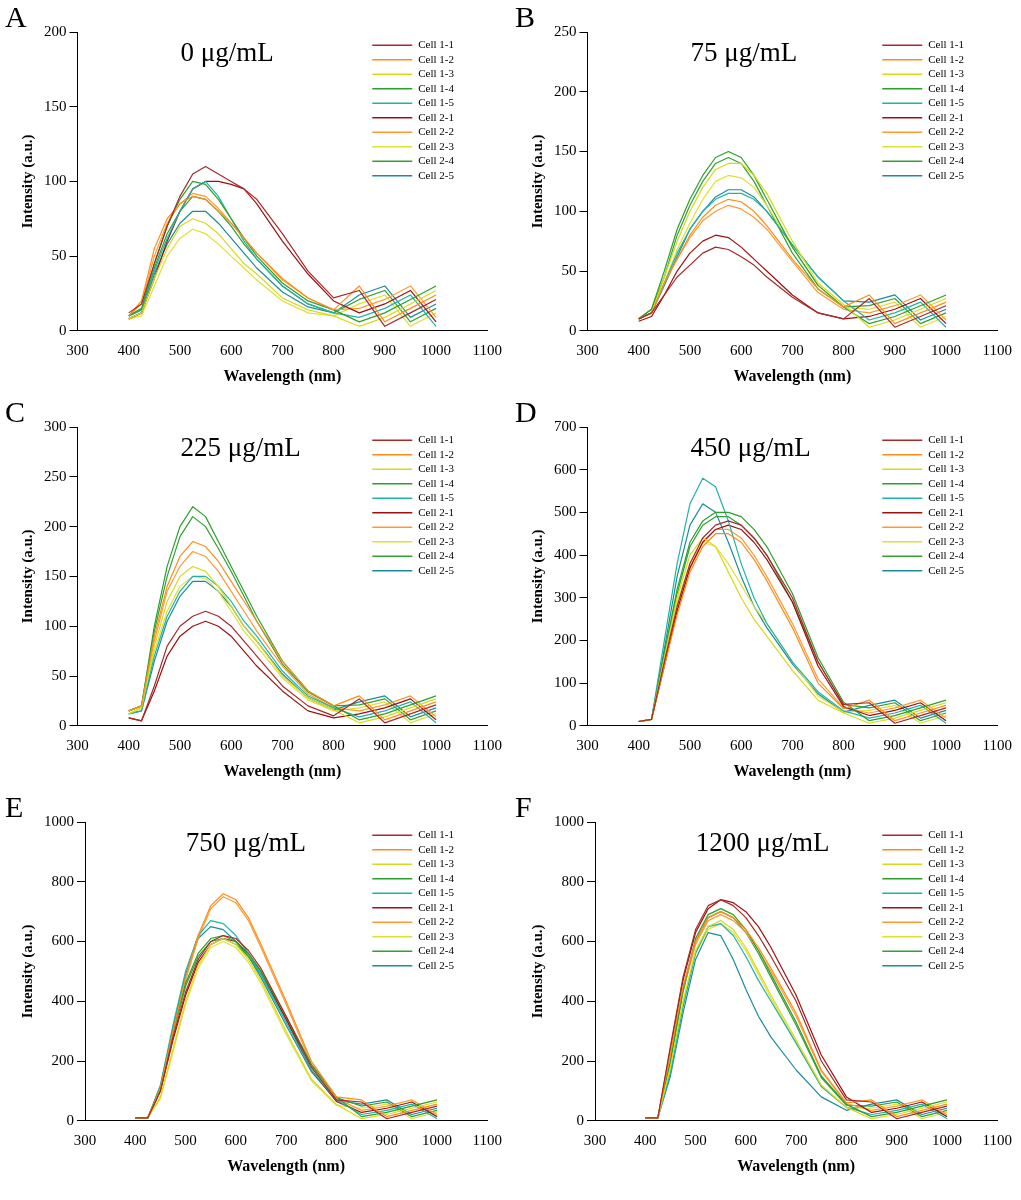  Describe the element at coordinates (245, 841) in the screenshot. I see `annotation: 750 μg/mL` at that location.